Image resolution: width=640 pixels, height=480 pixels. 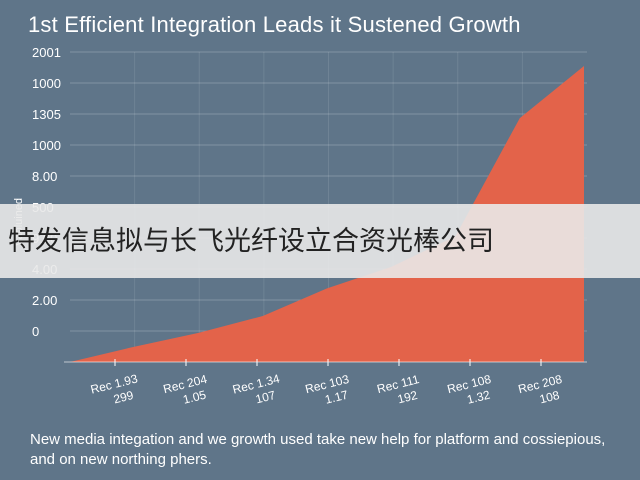 What do you see at coordinates (265, 397) in the screenshot?
I see `x-tick-sublabel: 107` at bounding box center [265, 397].